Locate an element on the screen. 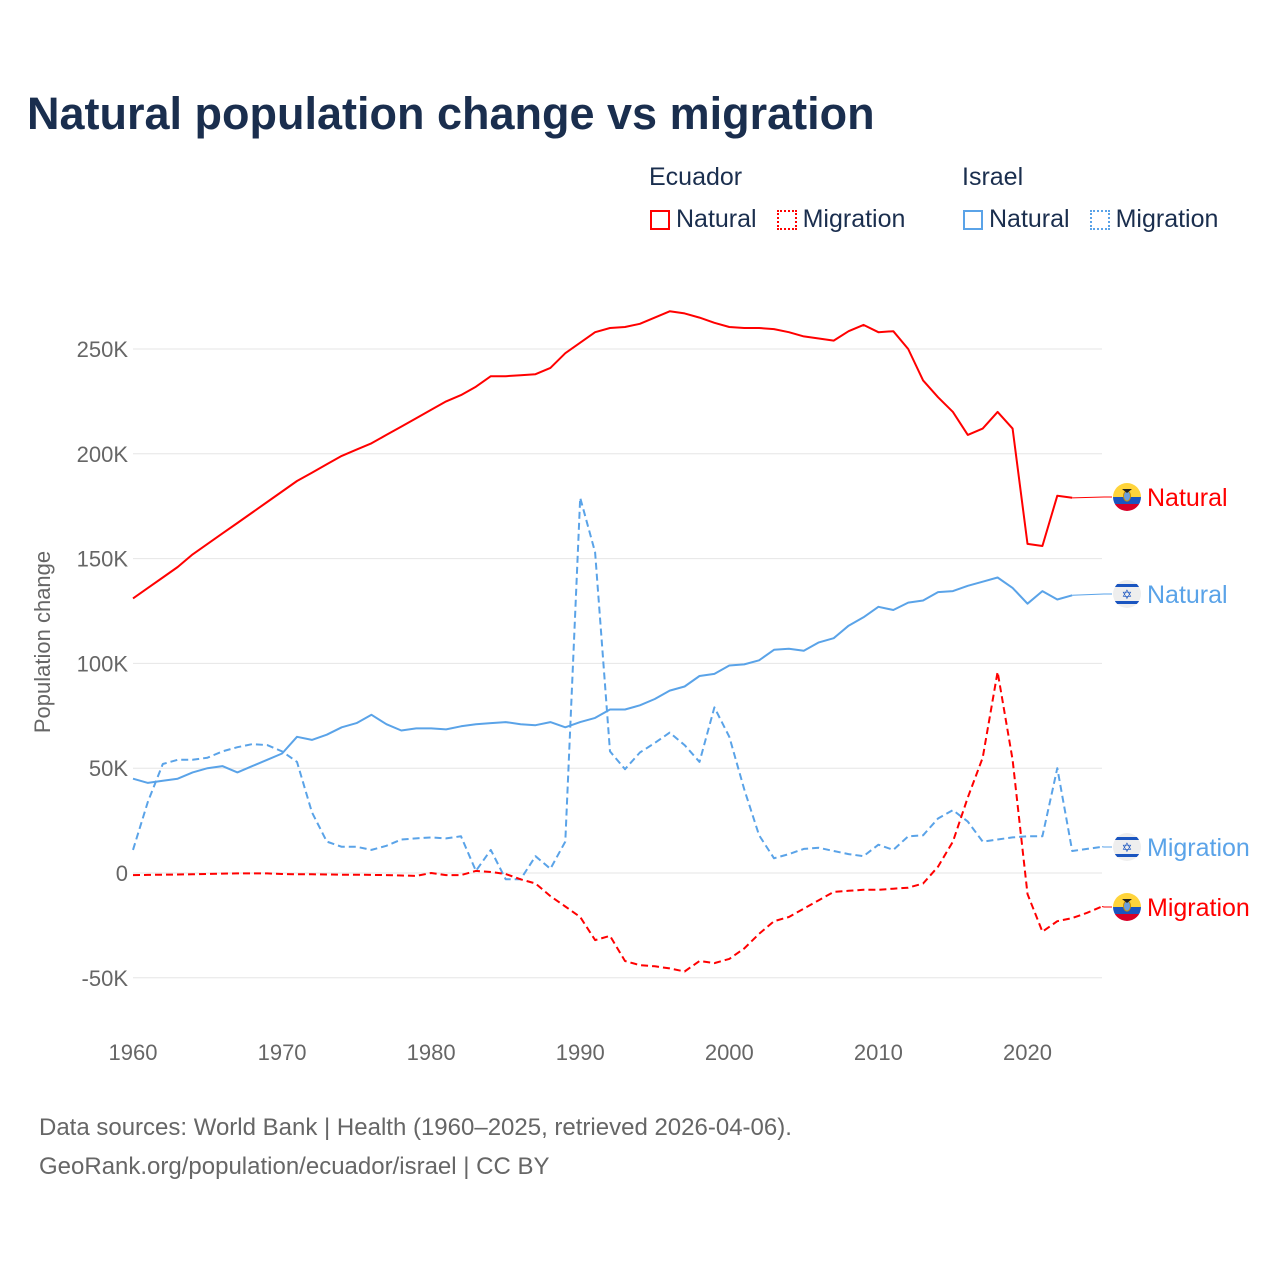 The width and height of the screenshot is (1280, 1280). y-tick-label: 250K is located at coordinates (103, 349).